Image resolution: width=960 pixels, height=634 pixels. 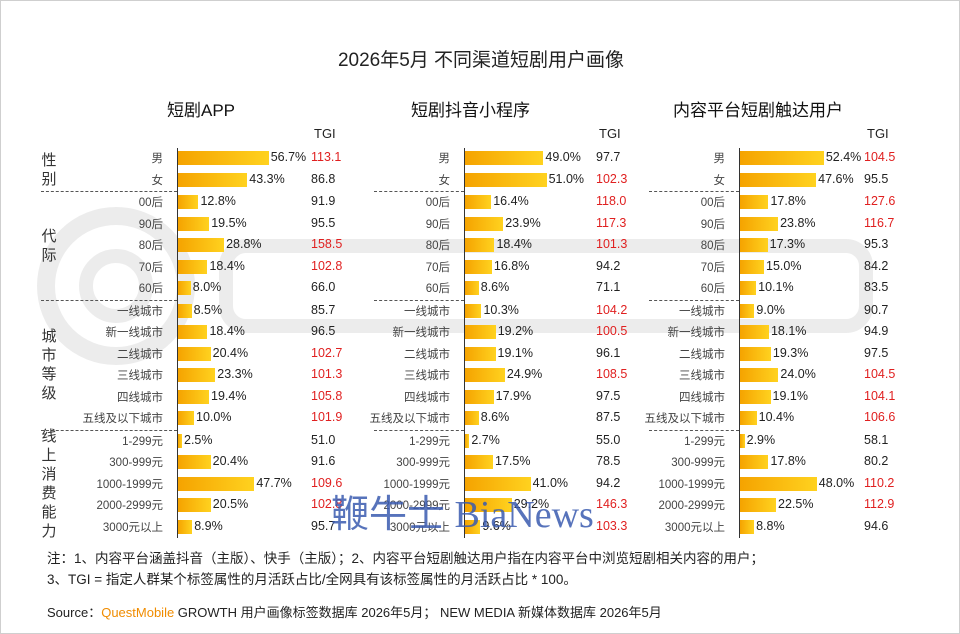 I want to click on panel-title: 内容平台短剧触达用户, so click(x=758, y=110).